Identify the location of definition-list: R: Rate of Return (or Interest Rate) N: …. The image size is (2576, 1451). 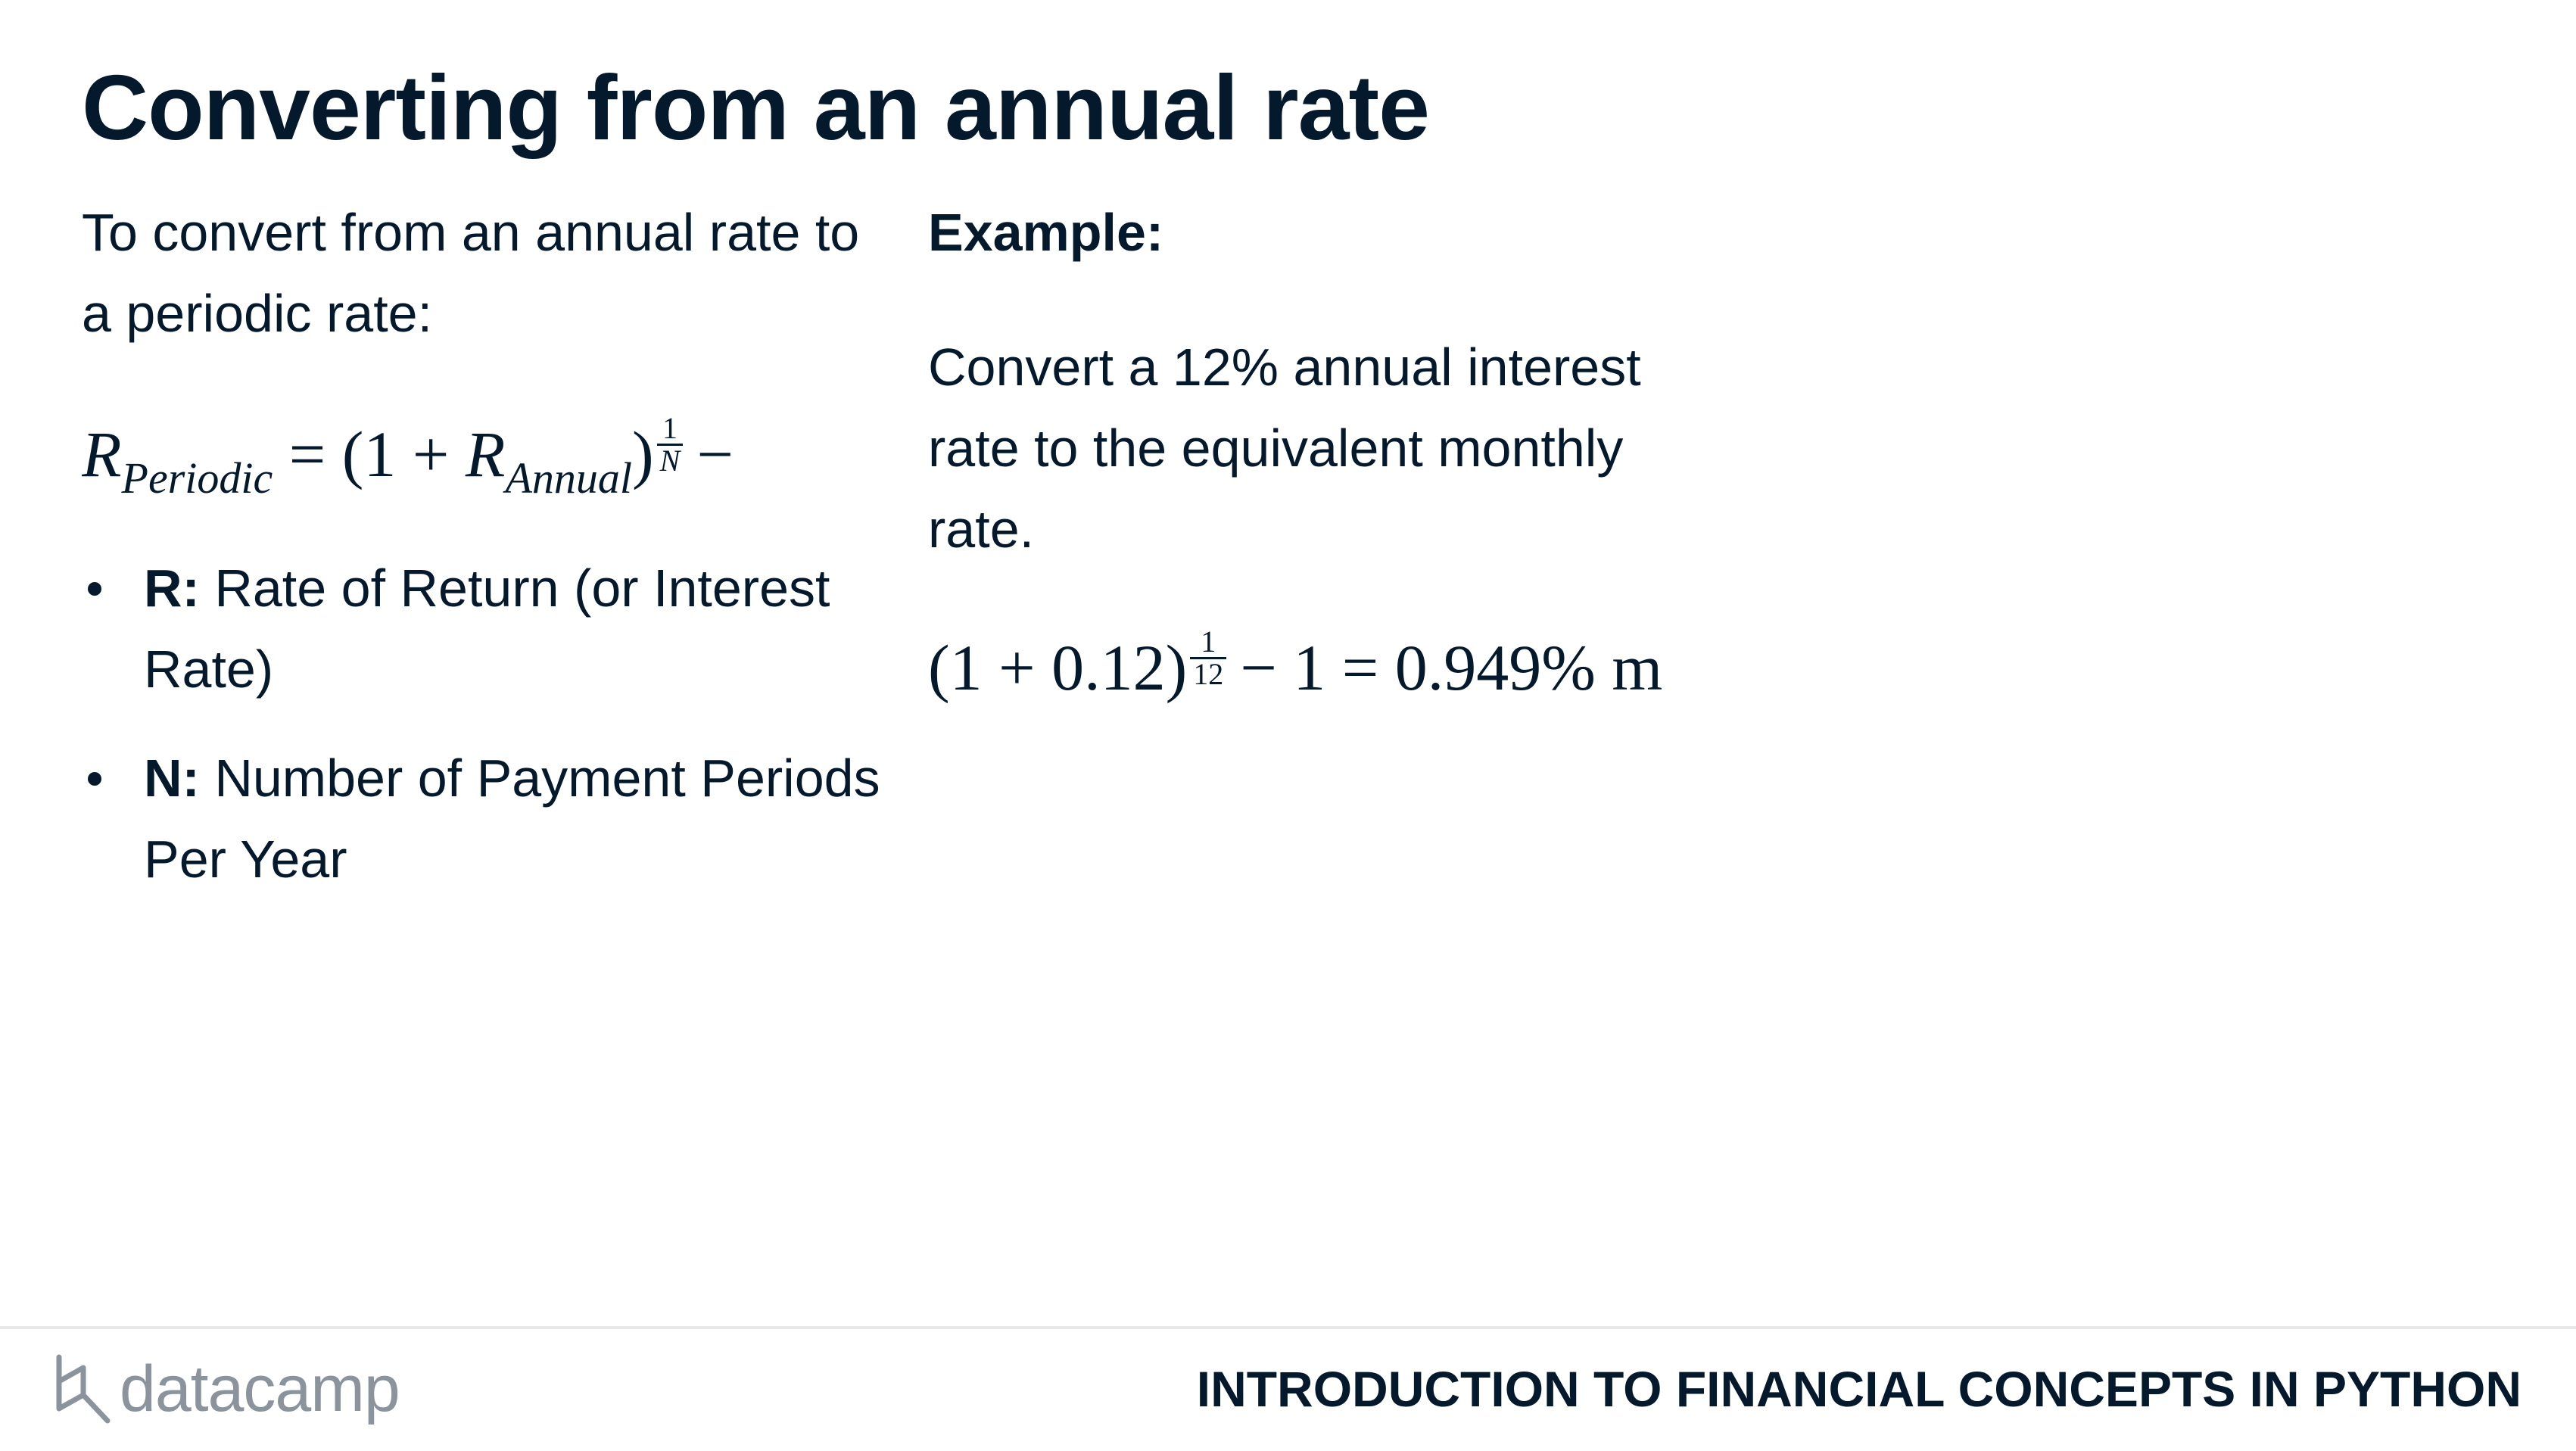
(483, 738).